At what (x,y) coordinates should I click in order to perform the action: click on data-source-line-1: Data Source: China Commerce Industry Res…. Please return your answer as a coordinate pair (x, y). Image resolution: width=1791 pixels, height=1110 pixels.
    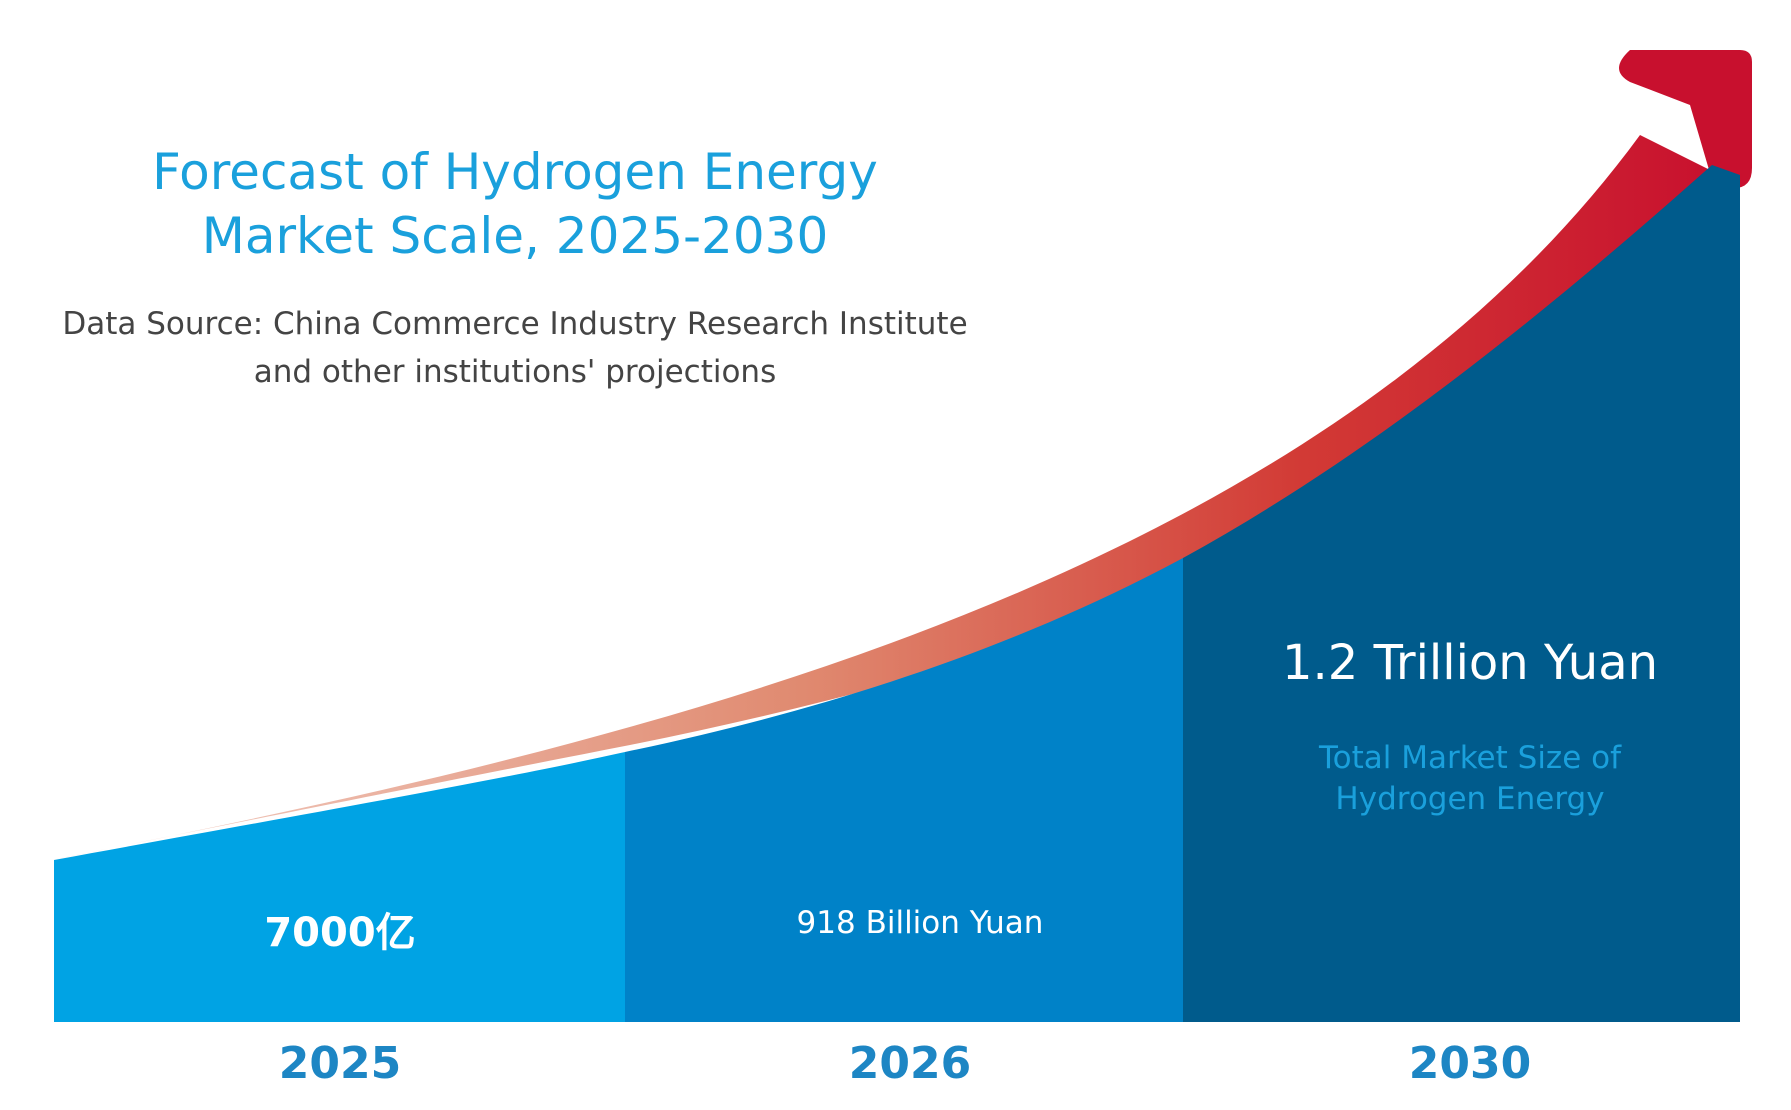
    Looking at the image, I should click on (515, 324).